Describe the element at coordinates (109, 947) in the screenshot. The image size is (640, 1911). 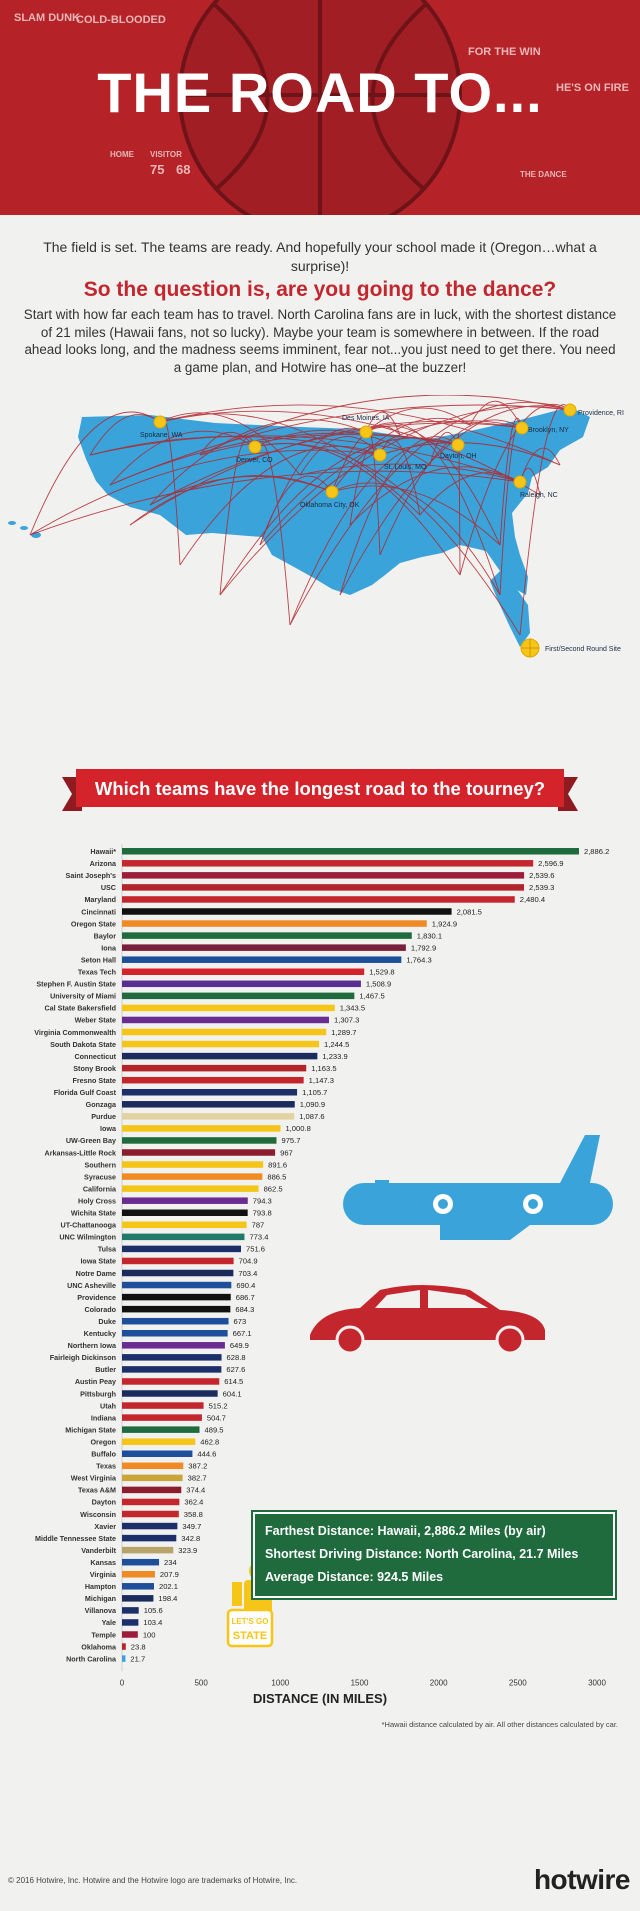
I see `category-label: Iona` at that location.